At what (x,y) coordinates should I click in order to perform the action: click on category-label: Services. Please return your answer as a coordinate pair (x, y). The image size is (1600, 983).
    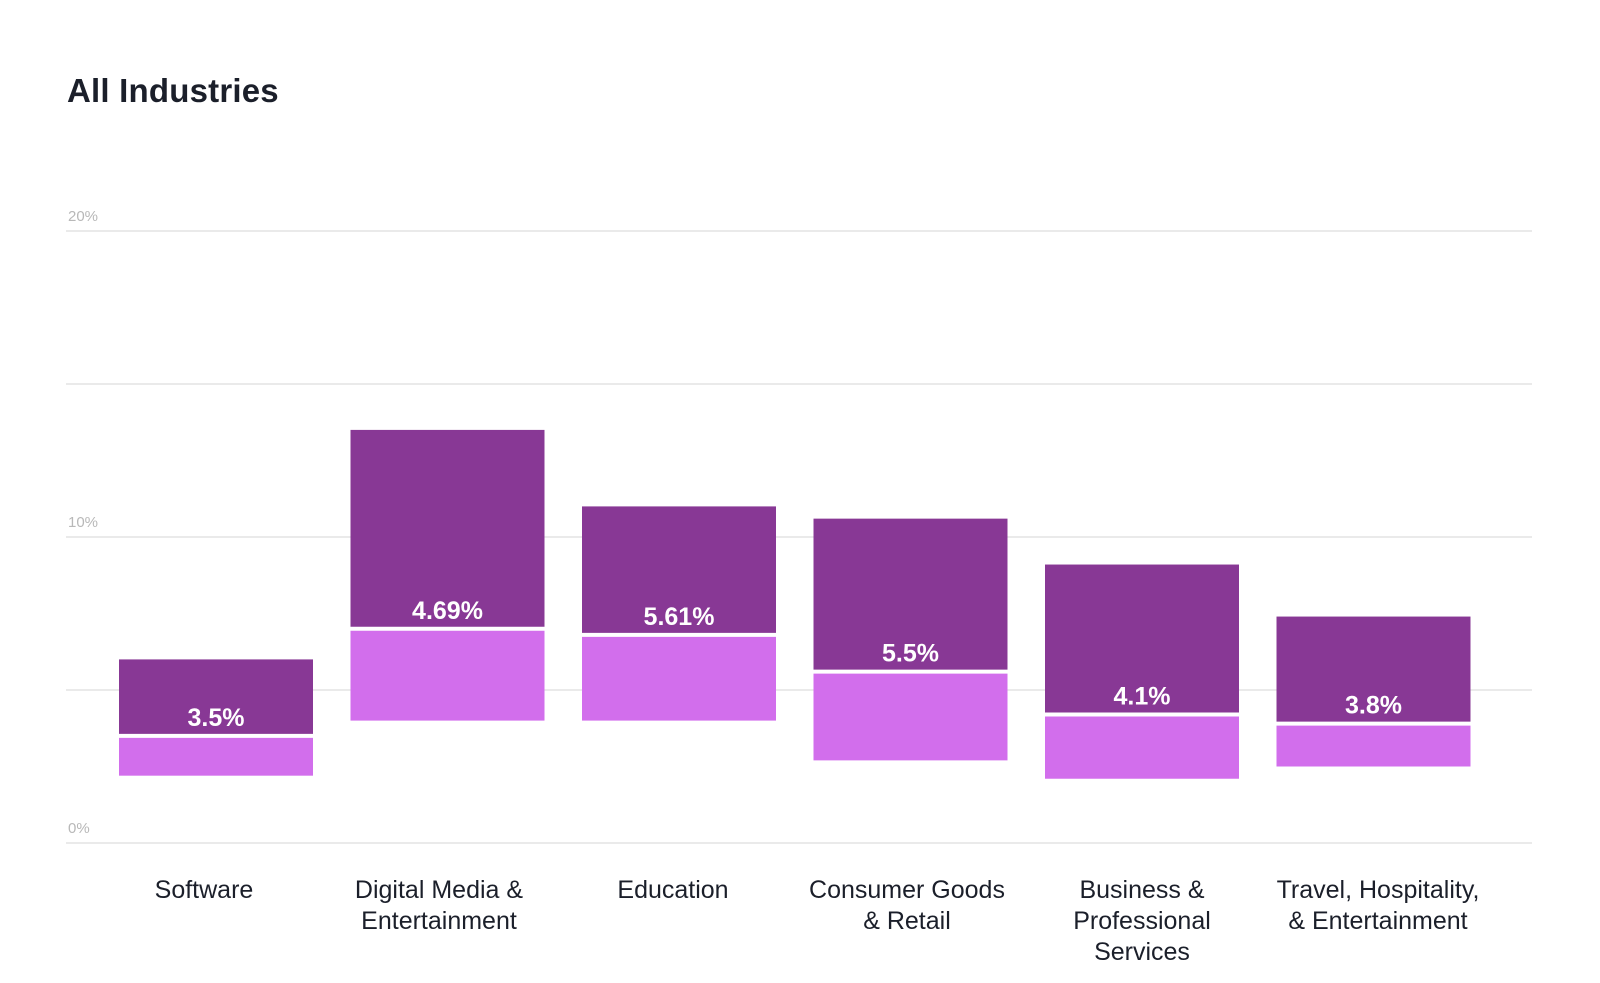
    Looking at the image, I should click on (1142, 952).